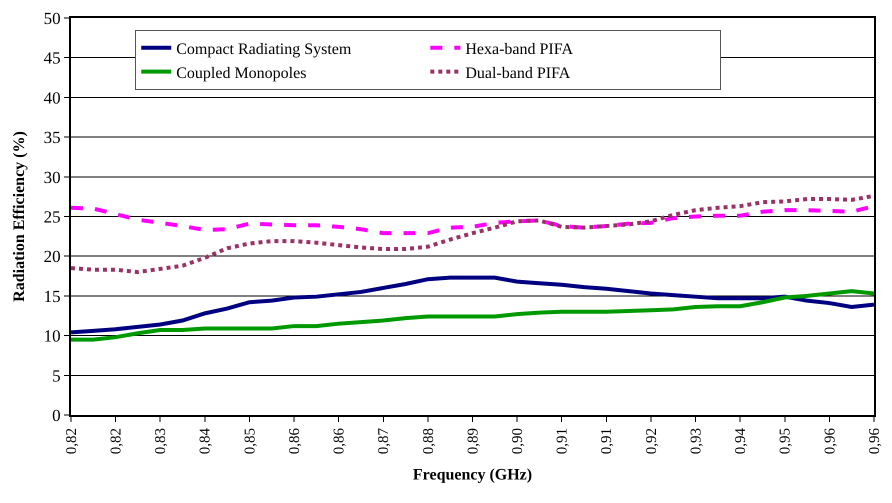  What do you see at coordinates (52, 296) in the screenshot?
I see `y-tick-label: 15` at bounding box center [52, 296].